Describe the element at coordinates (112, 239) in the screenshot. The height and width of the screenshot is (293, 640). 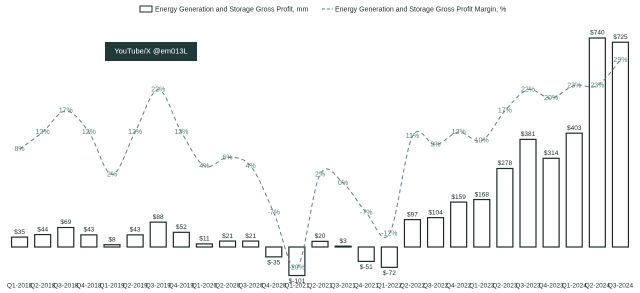
I see `bar-value-label: $8` at that location.